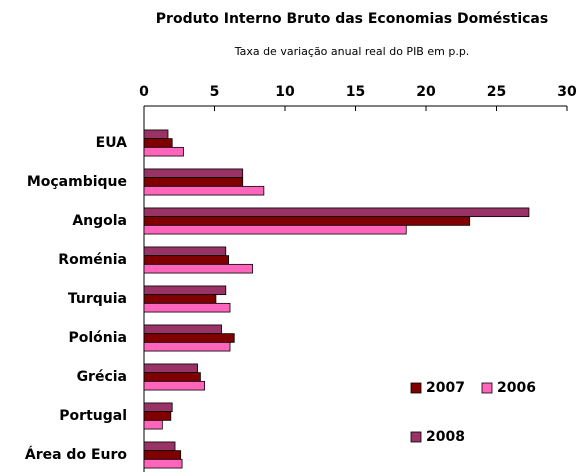 This screenshot has height=472, width=581. Describe the element at coordinates (97, 338) in the screenshot. I see `y-tick-label: Polónia` at that location.